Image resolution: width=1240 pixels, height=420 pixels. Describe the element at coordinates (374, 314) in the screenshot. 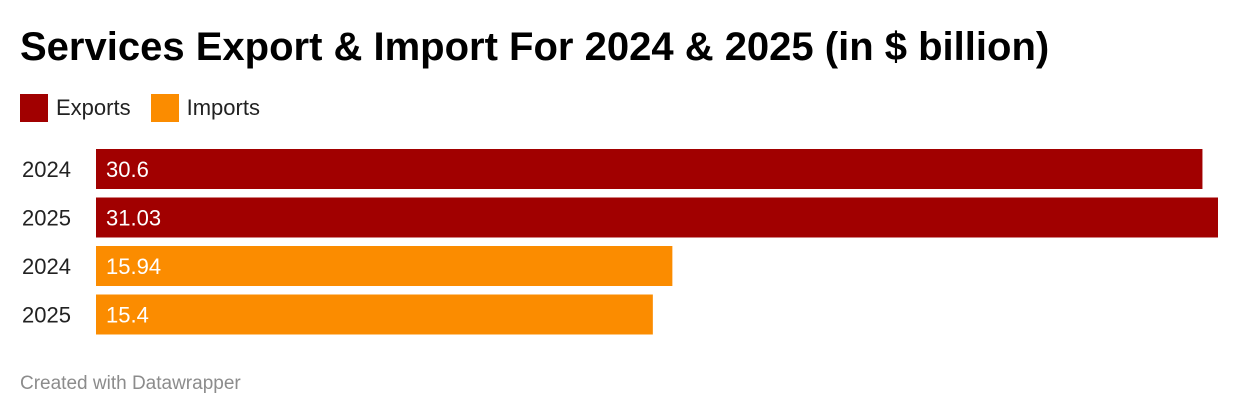

I see `bar-imports-2025` at that location.